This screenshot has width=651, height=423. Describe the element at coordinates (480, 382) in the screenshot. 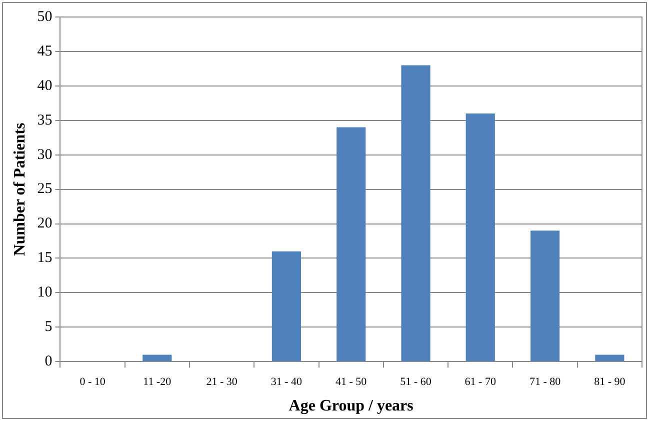

I see `x-tick-label: 61 - 70` at that location.